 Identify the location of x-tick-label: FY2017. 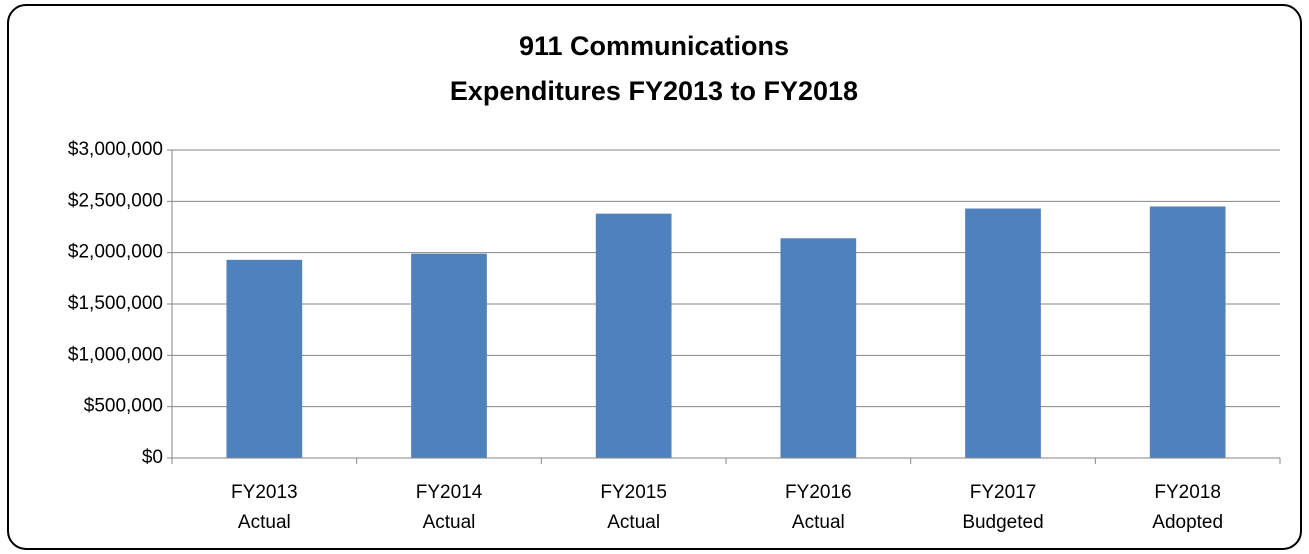
(1003, 492).